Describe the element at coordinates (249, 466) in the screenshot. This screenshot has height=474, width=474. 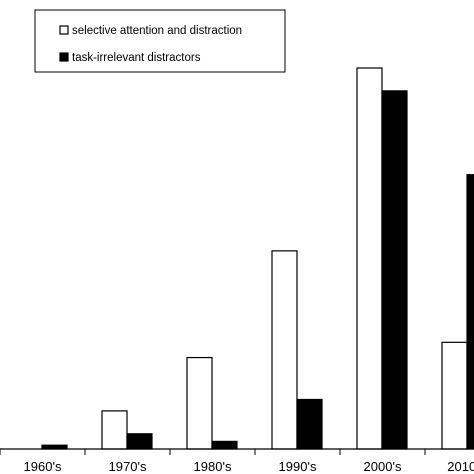
I see `x-axis-tick-labels: 1960's 1970's 1980's 1990's 2000's 2010-2` at that location.